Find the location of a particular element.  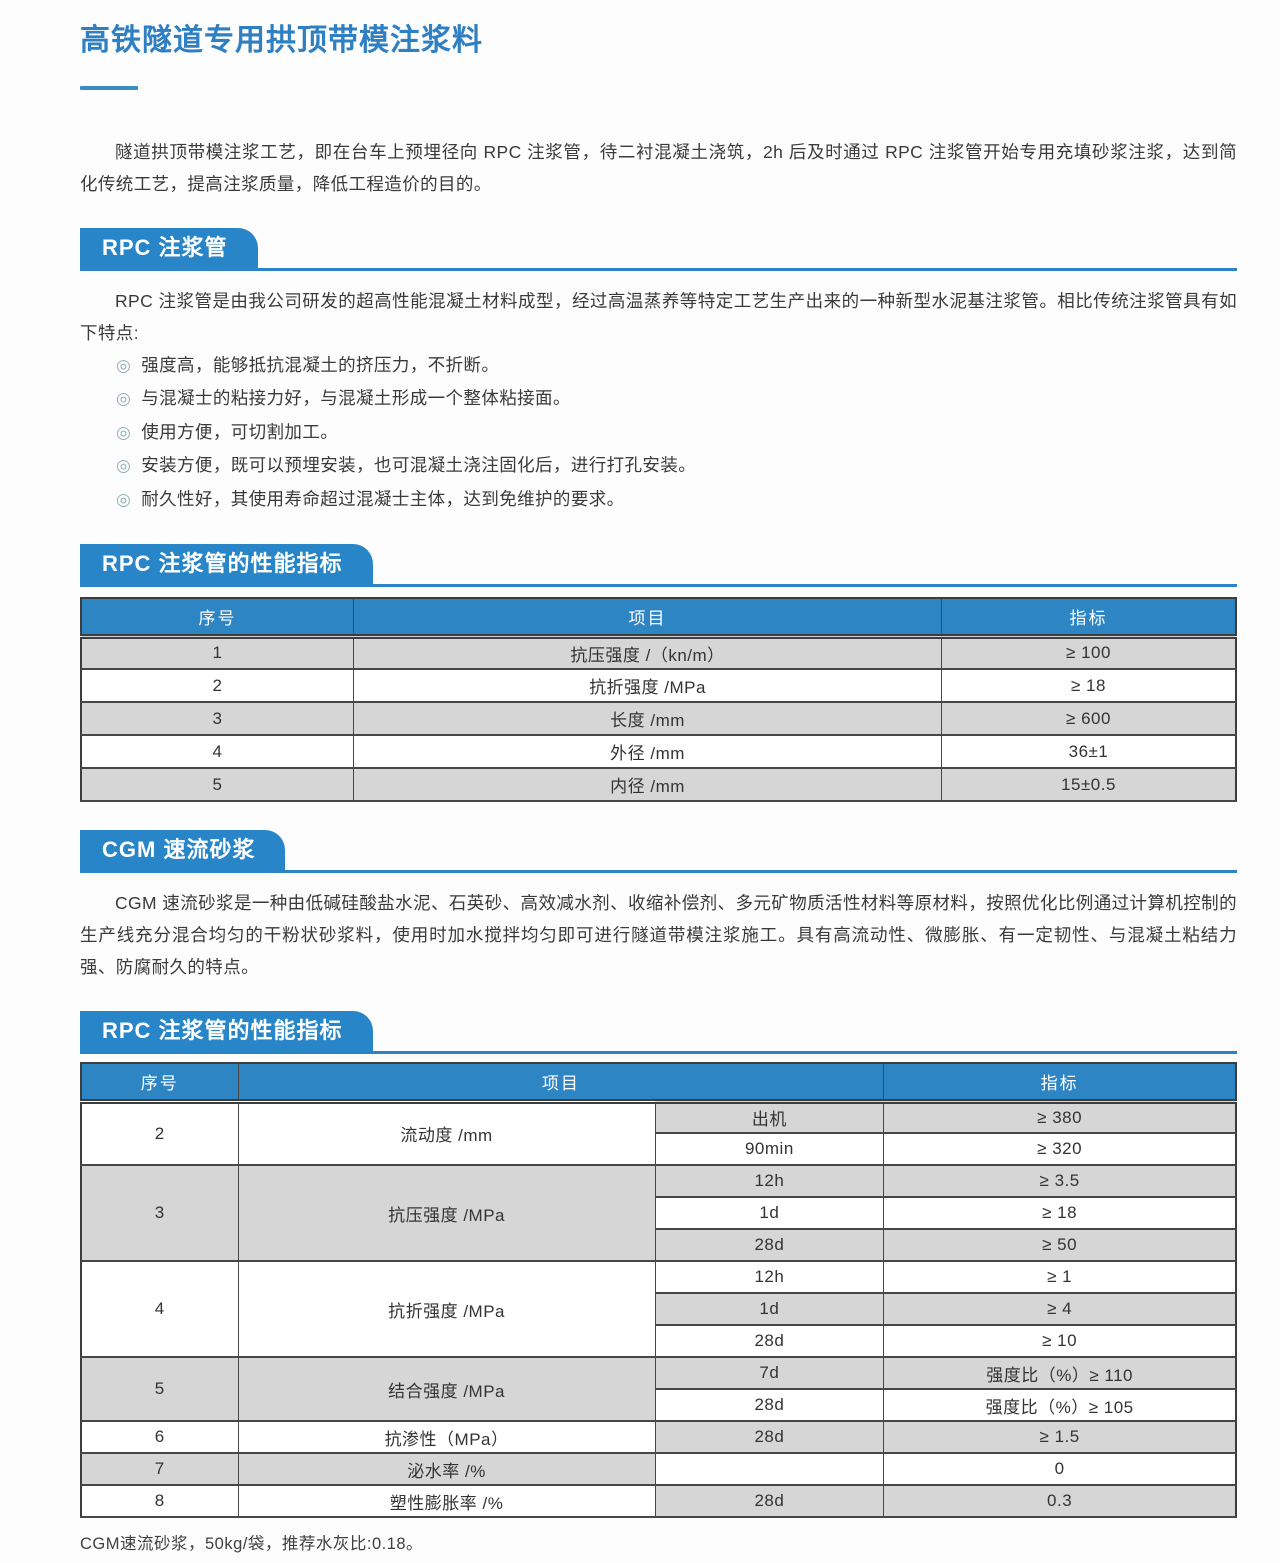

title-underline is located at coordinates (109, 88).